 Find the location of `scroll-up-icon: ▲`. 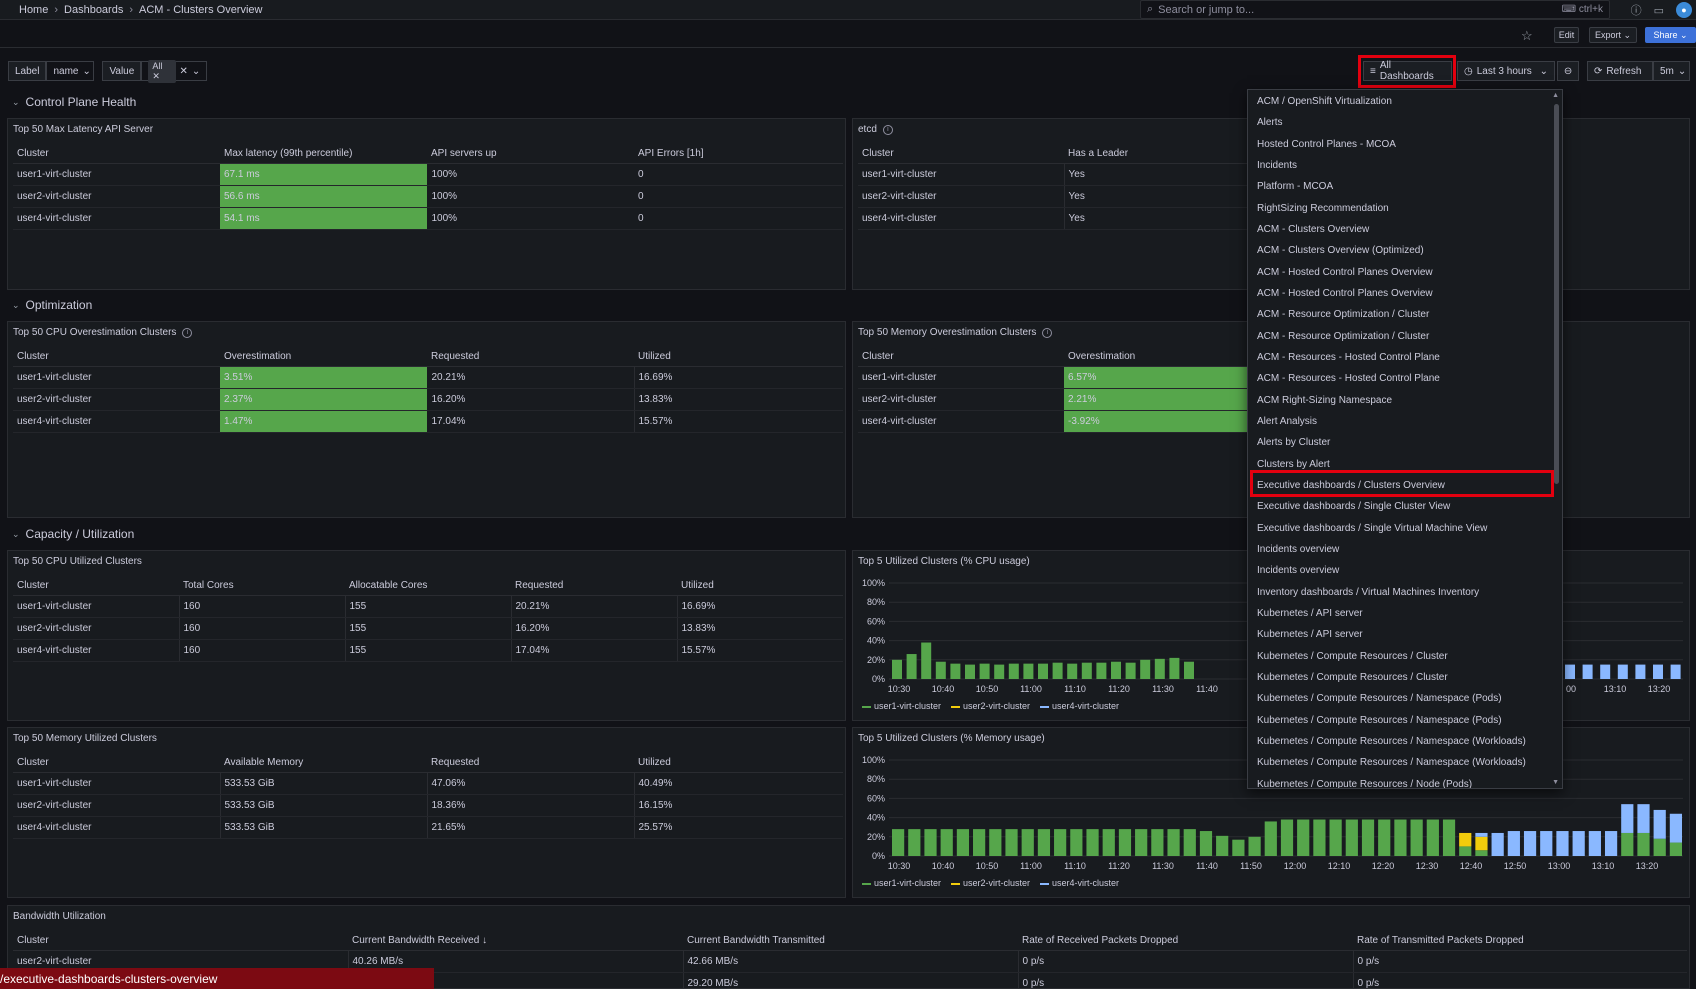

scroll-up-icon: ▲ is located at coordinates (1555, 95).